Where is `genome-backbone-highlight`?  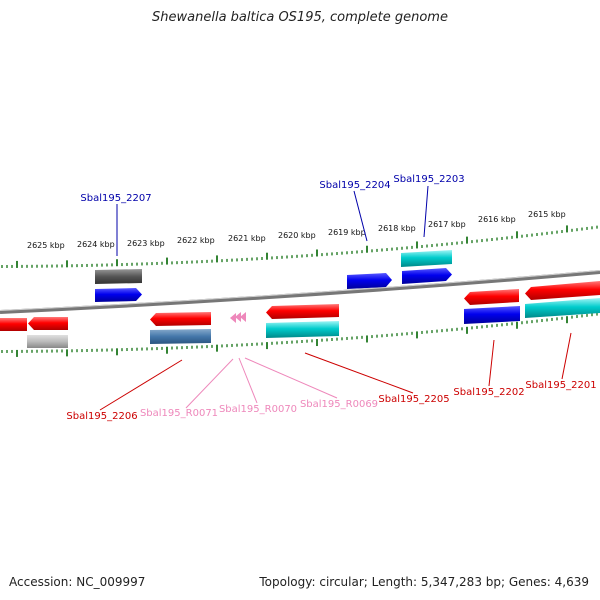 genome-backbone-highlight is located at coordinates (300, 290).